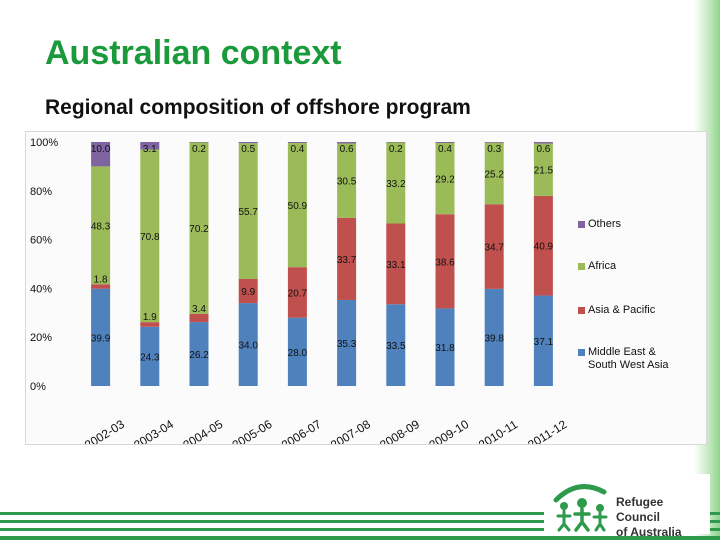 This screenshot has width=720, height=540. What do you see at coordinates (605, 224) in the screenshot?
I see `legend-label: Others` at bounding box center [605, 224].